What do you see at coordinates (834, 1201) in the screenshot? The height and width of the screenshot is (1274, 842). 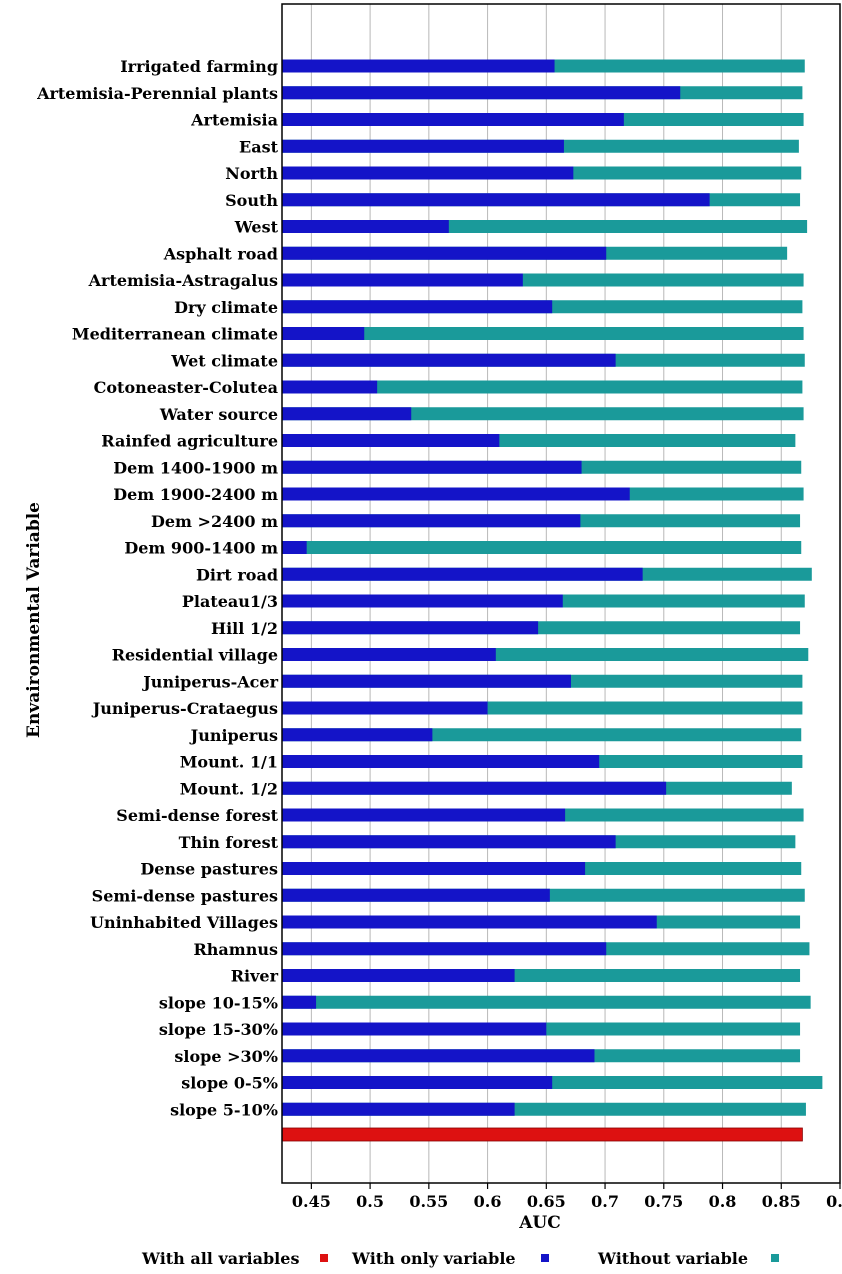 I see `x-tick-label: 0.9` at bounding box center [834, 1201].